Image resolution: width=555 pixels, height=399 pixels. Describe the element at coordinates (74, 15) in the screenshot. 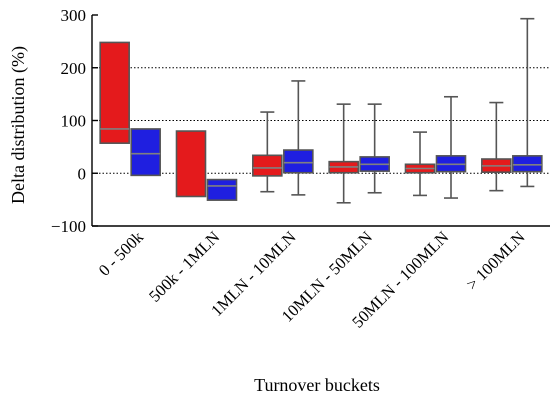

I see `y-tick-label: 300` at that location.